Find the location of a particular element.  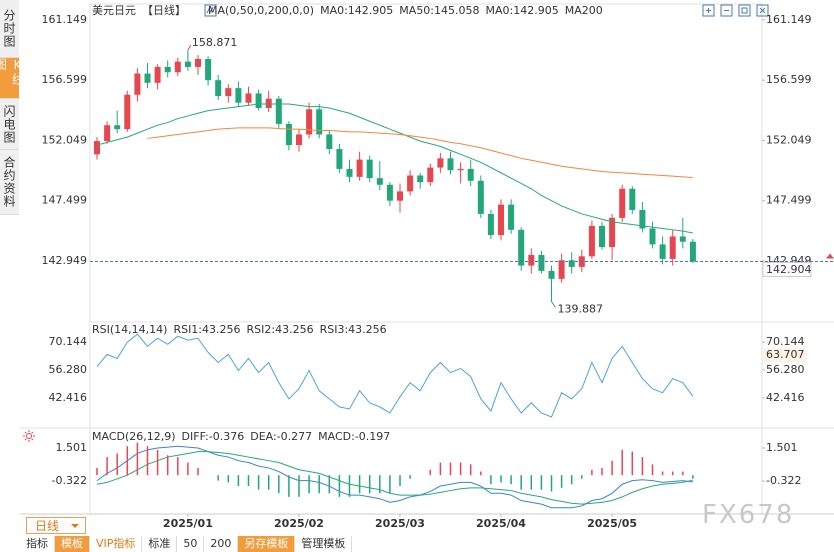

y-tick-label: -0.322 is located at coordinates (69, 480).